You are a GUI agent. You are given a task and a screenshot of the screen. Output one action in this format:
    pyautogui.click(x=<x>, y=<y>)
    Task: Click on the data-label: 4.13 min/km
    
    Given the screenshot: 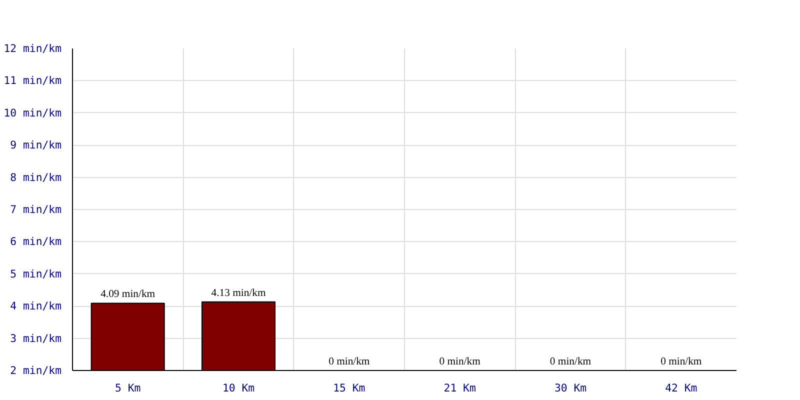 What is the action you would take?
    pyautogui.click(x=238, y=293)
    